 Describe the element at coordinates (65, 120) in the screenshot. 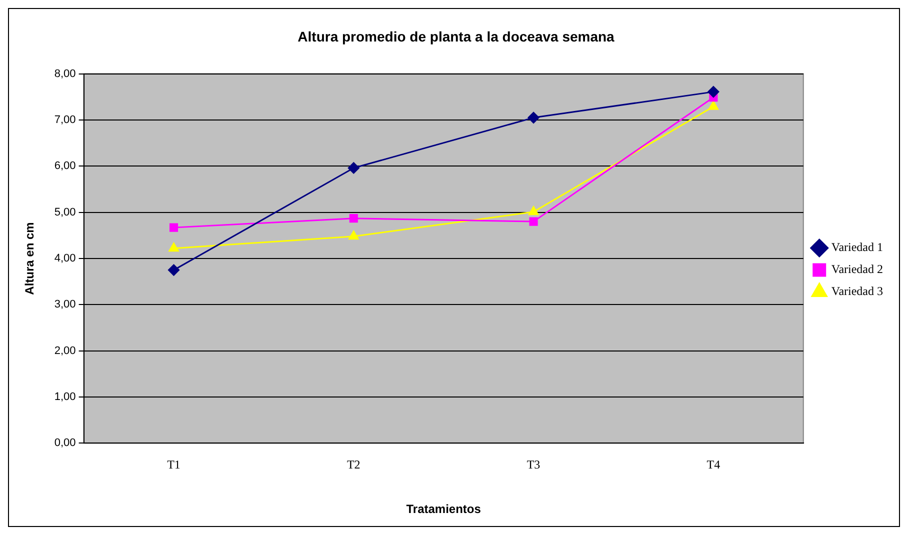

I see `y-tick-label: 7,00` at that location.